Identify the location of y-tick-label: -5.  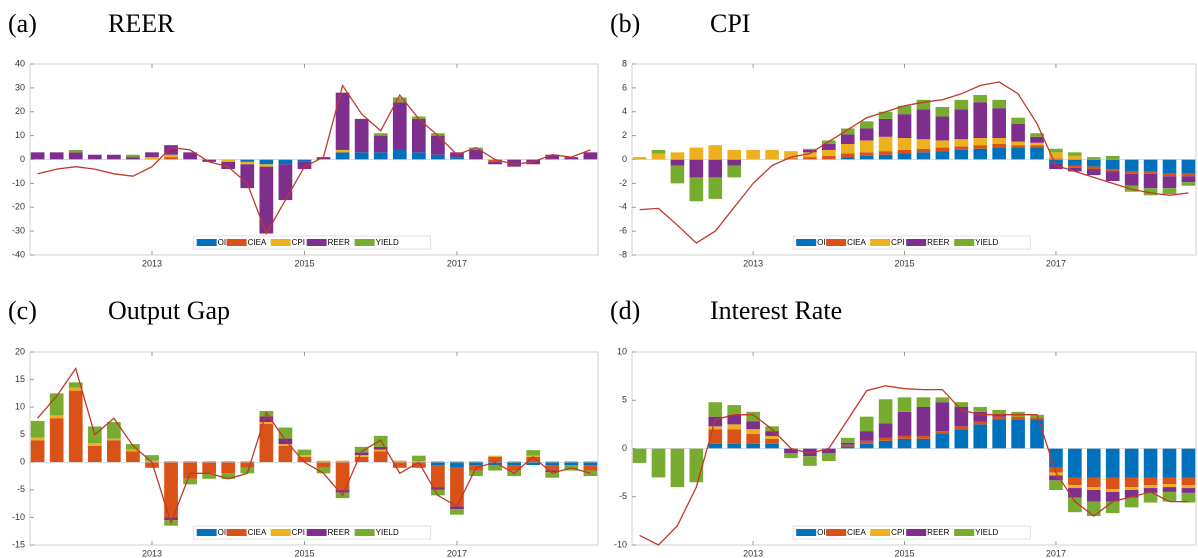
(623, 496).